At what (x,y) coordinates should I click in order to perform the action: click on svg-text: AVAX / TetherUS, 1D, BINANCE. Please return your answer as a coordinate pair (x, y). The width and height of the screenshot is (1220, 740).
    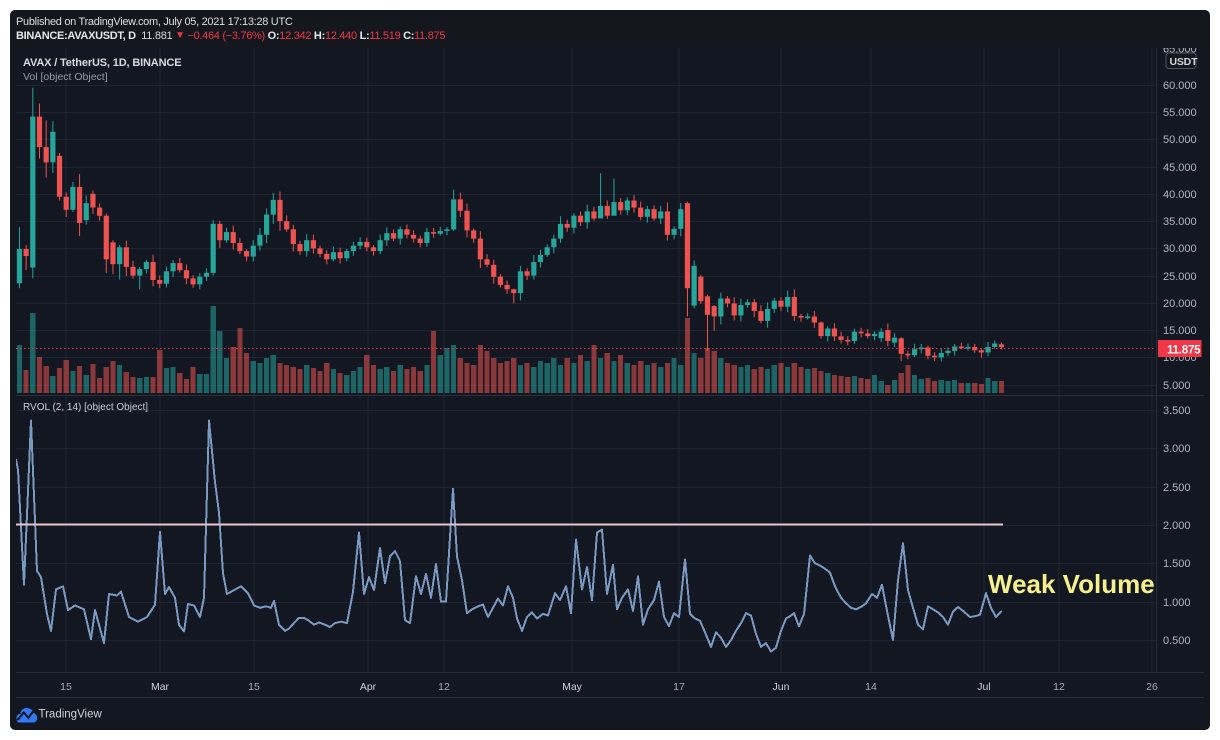
    Looking at the image, I should click on (102, 63).